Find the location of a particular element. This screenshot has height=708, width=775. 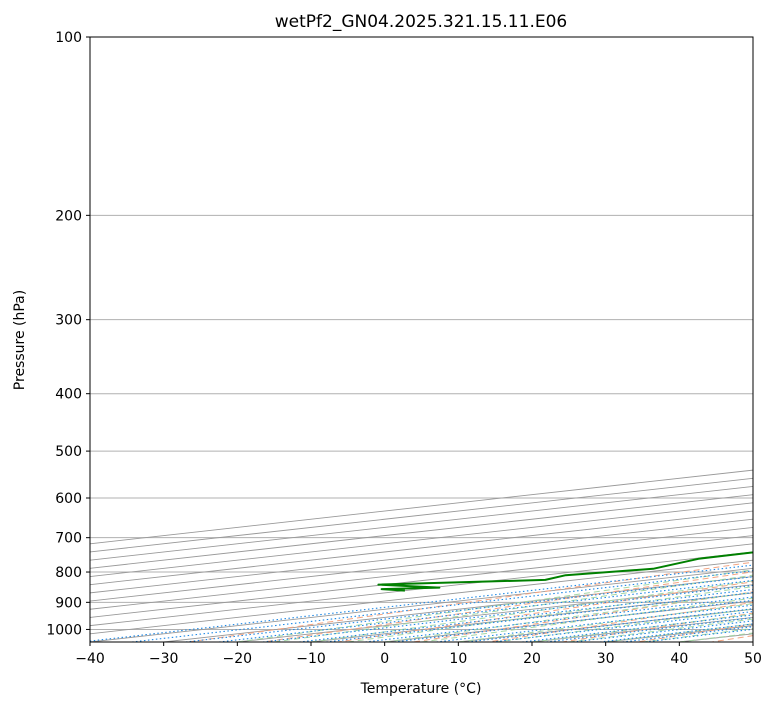

x-axis-label: Temperature (°C) is located at coordinates (421, 689).